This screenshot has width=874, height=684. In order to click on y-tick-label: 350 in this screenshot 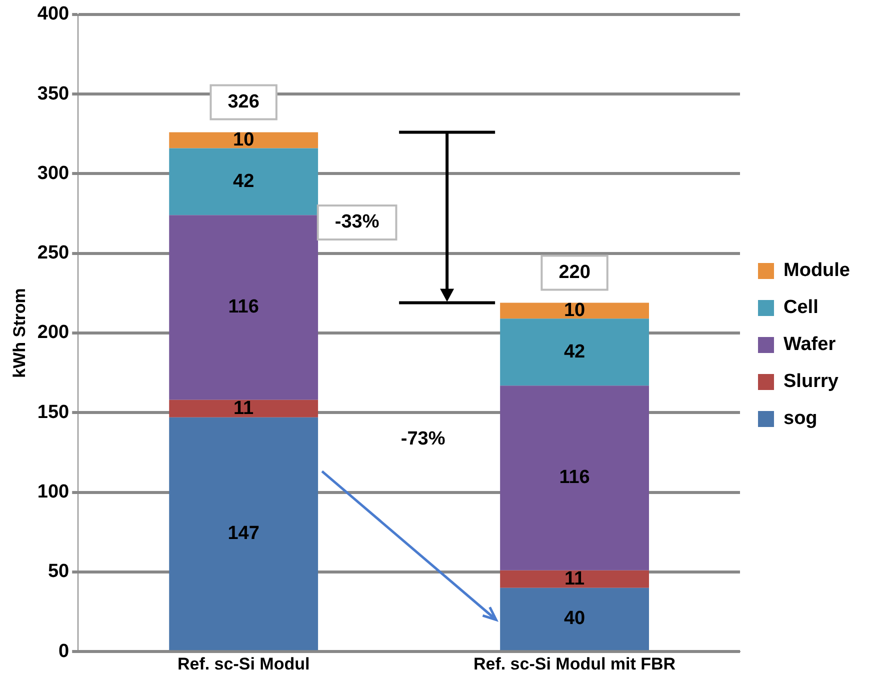, I will do `click(53, 93)`.